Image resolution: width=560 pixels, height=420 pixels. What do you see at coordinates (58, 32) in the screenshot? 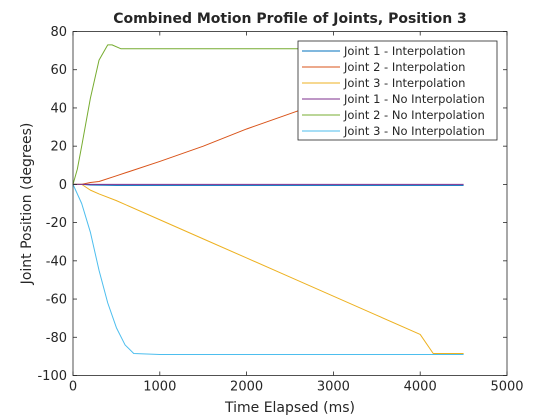
I see `y-tick-label: 80` at bounding box center [58, 32].